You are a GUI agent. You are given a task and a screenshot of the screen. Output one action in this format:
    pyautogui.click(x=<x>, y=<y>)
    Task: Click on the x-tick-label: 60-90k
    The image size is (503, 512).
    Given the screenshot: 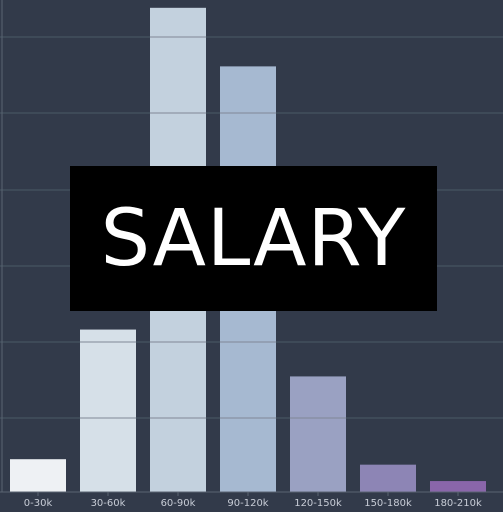 What is the action you would take?
    pyautogui.click(x=178, y=503)
    